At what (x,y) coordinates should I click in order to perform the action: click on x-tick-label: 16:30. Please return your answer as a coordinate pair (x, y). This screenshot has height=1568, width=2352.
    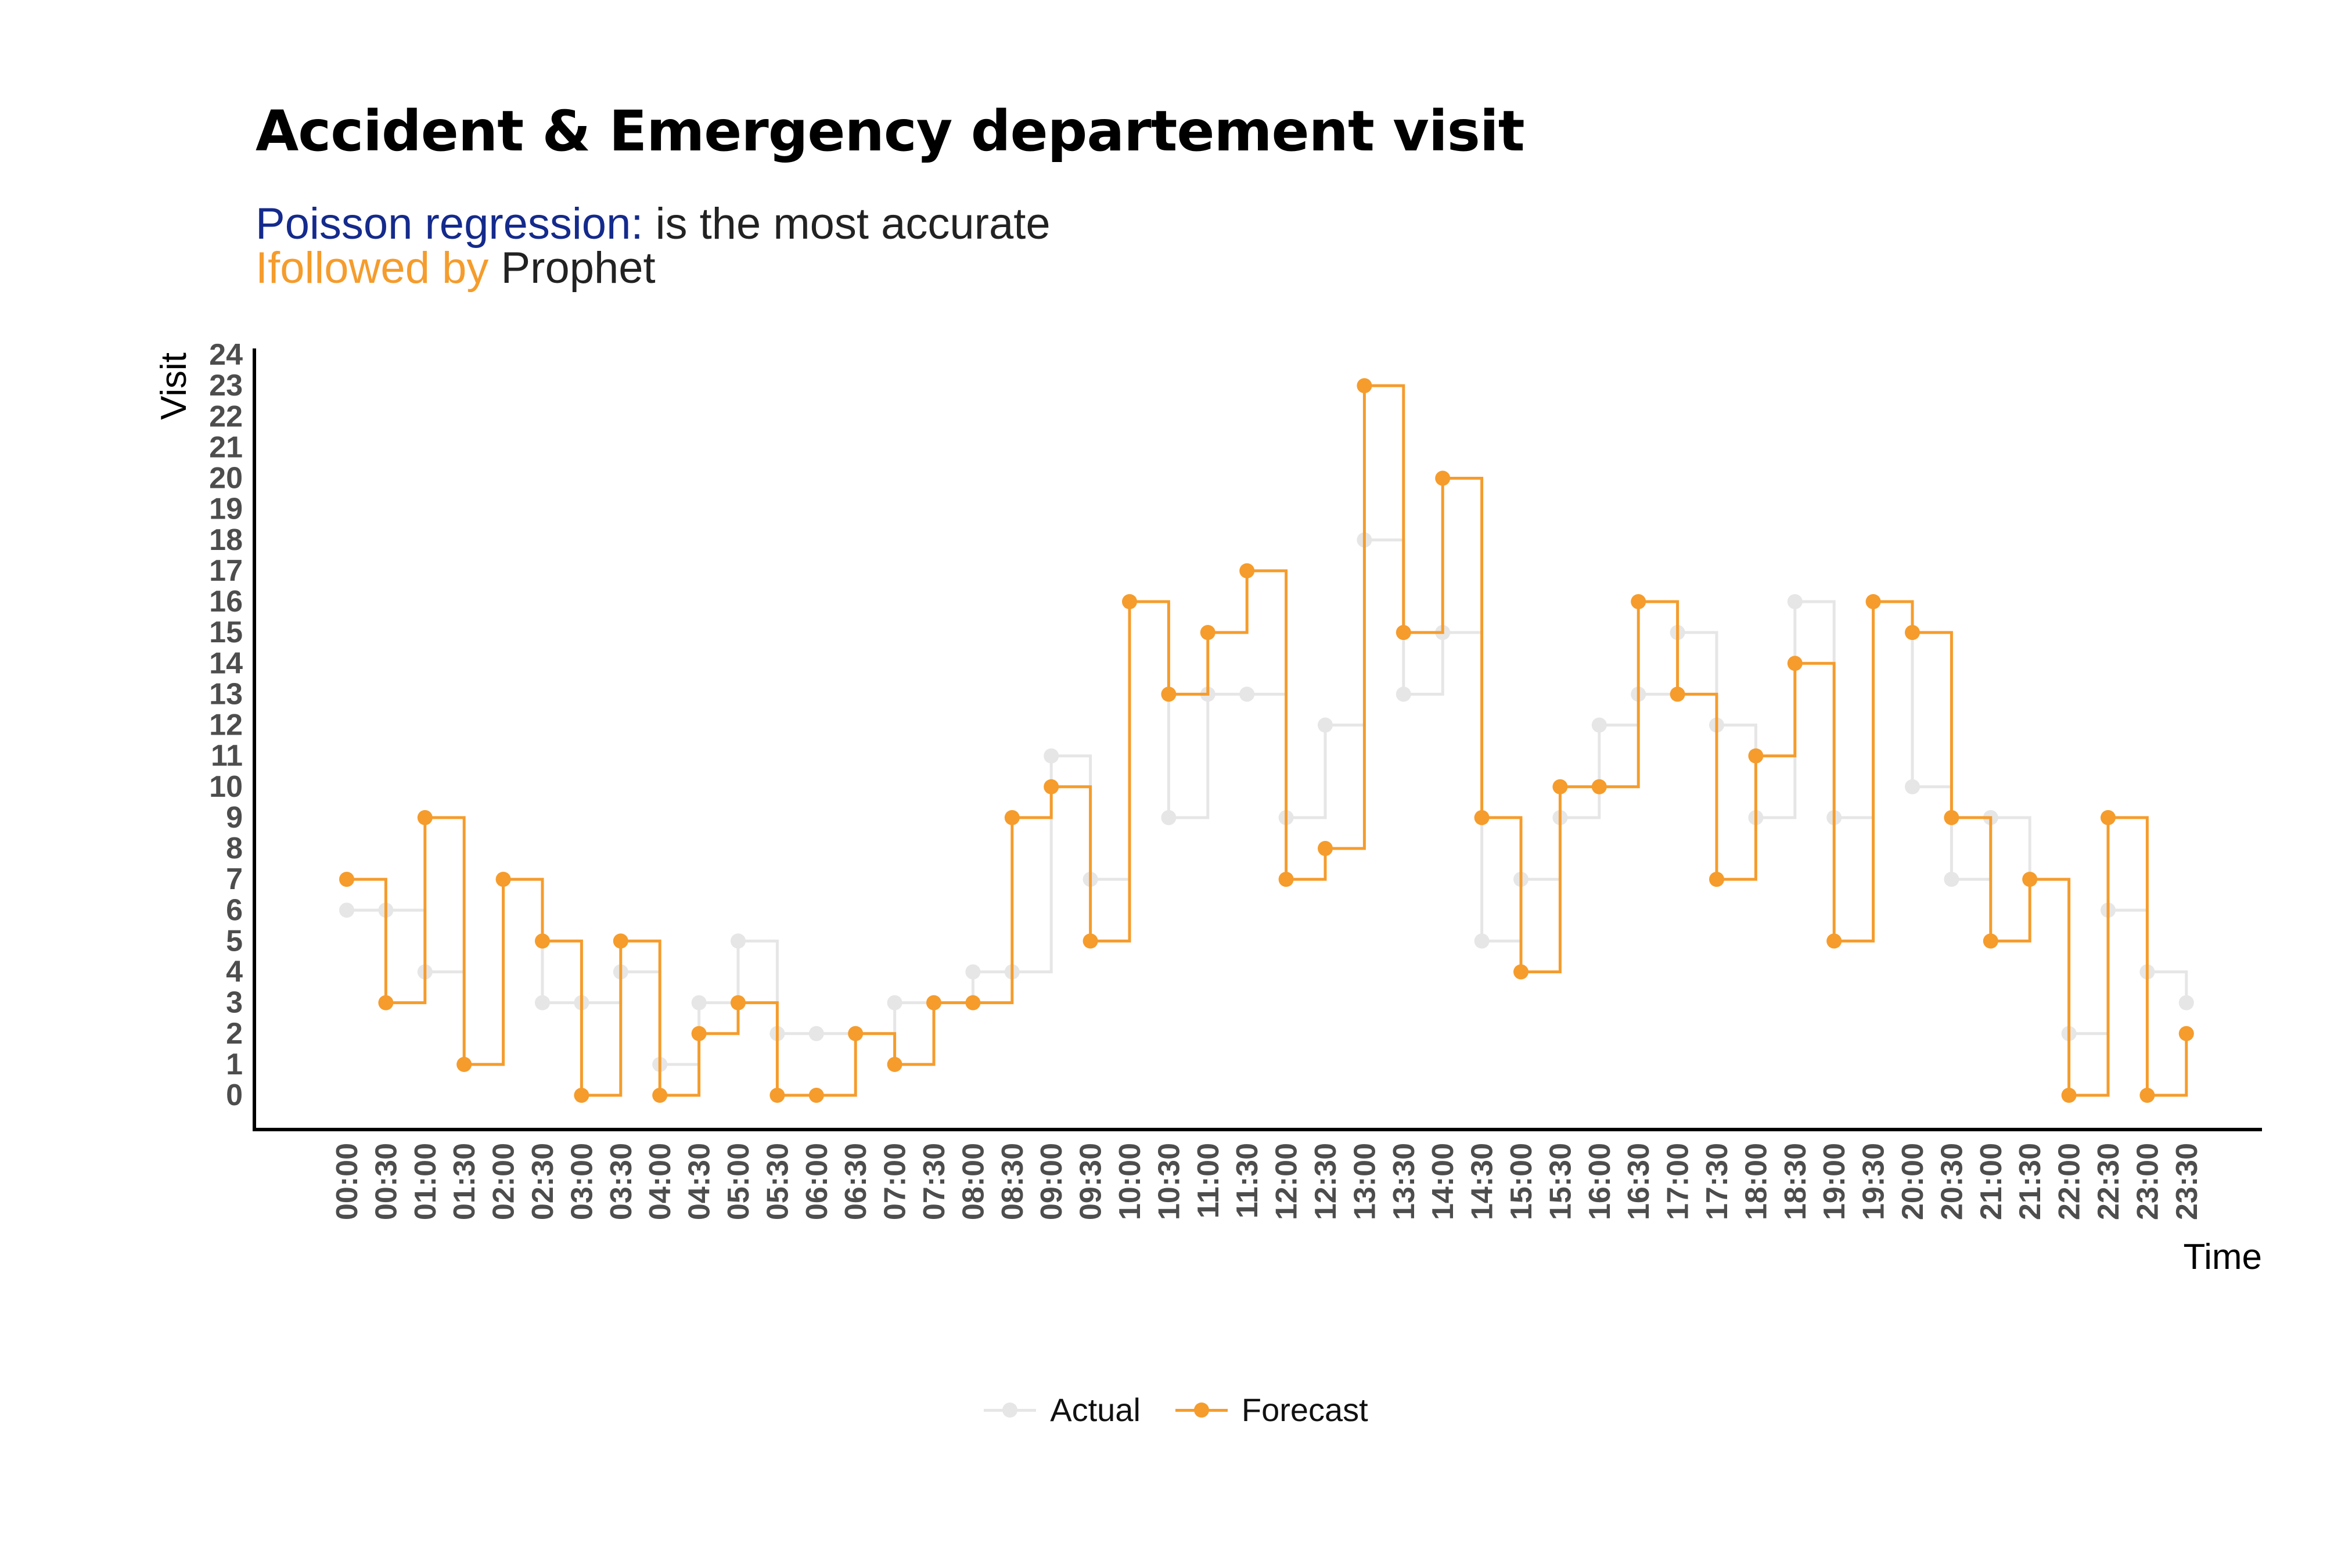
    Looking at the image, I should click on (1639, 1181).